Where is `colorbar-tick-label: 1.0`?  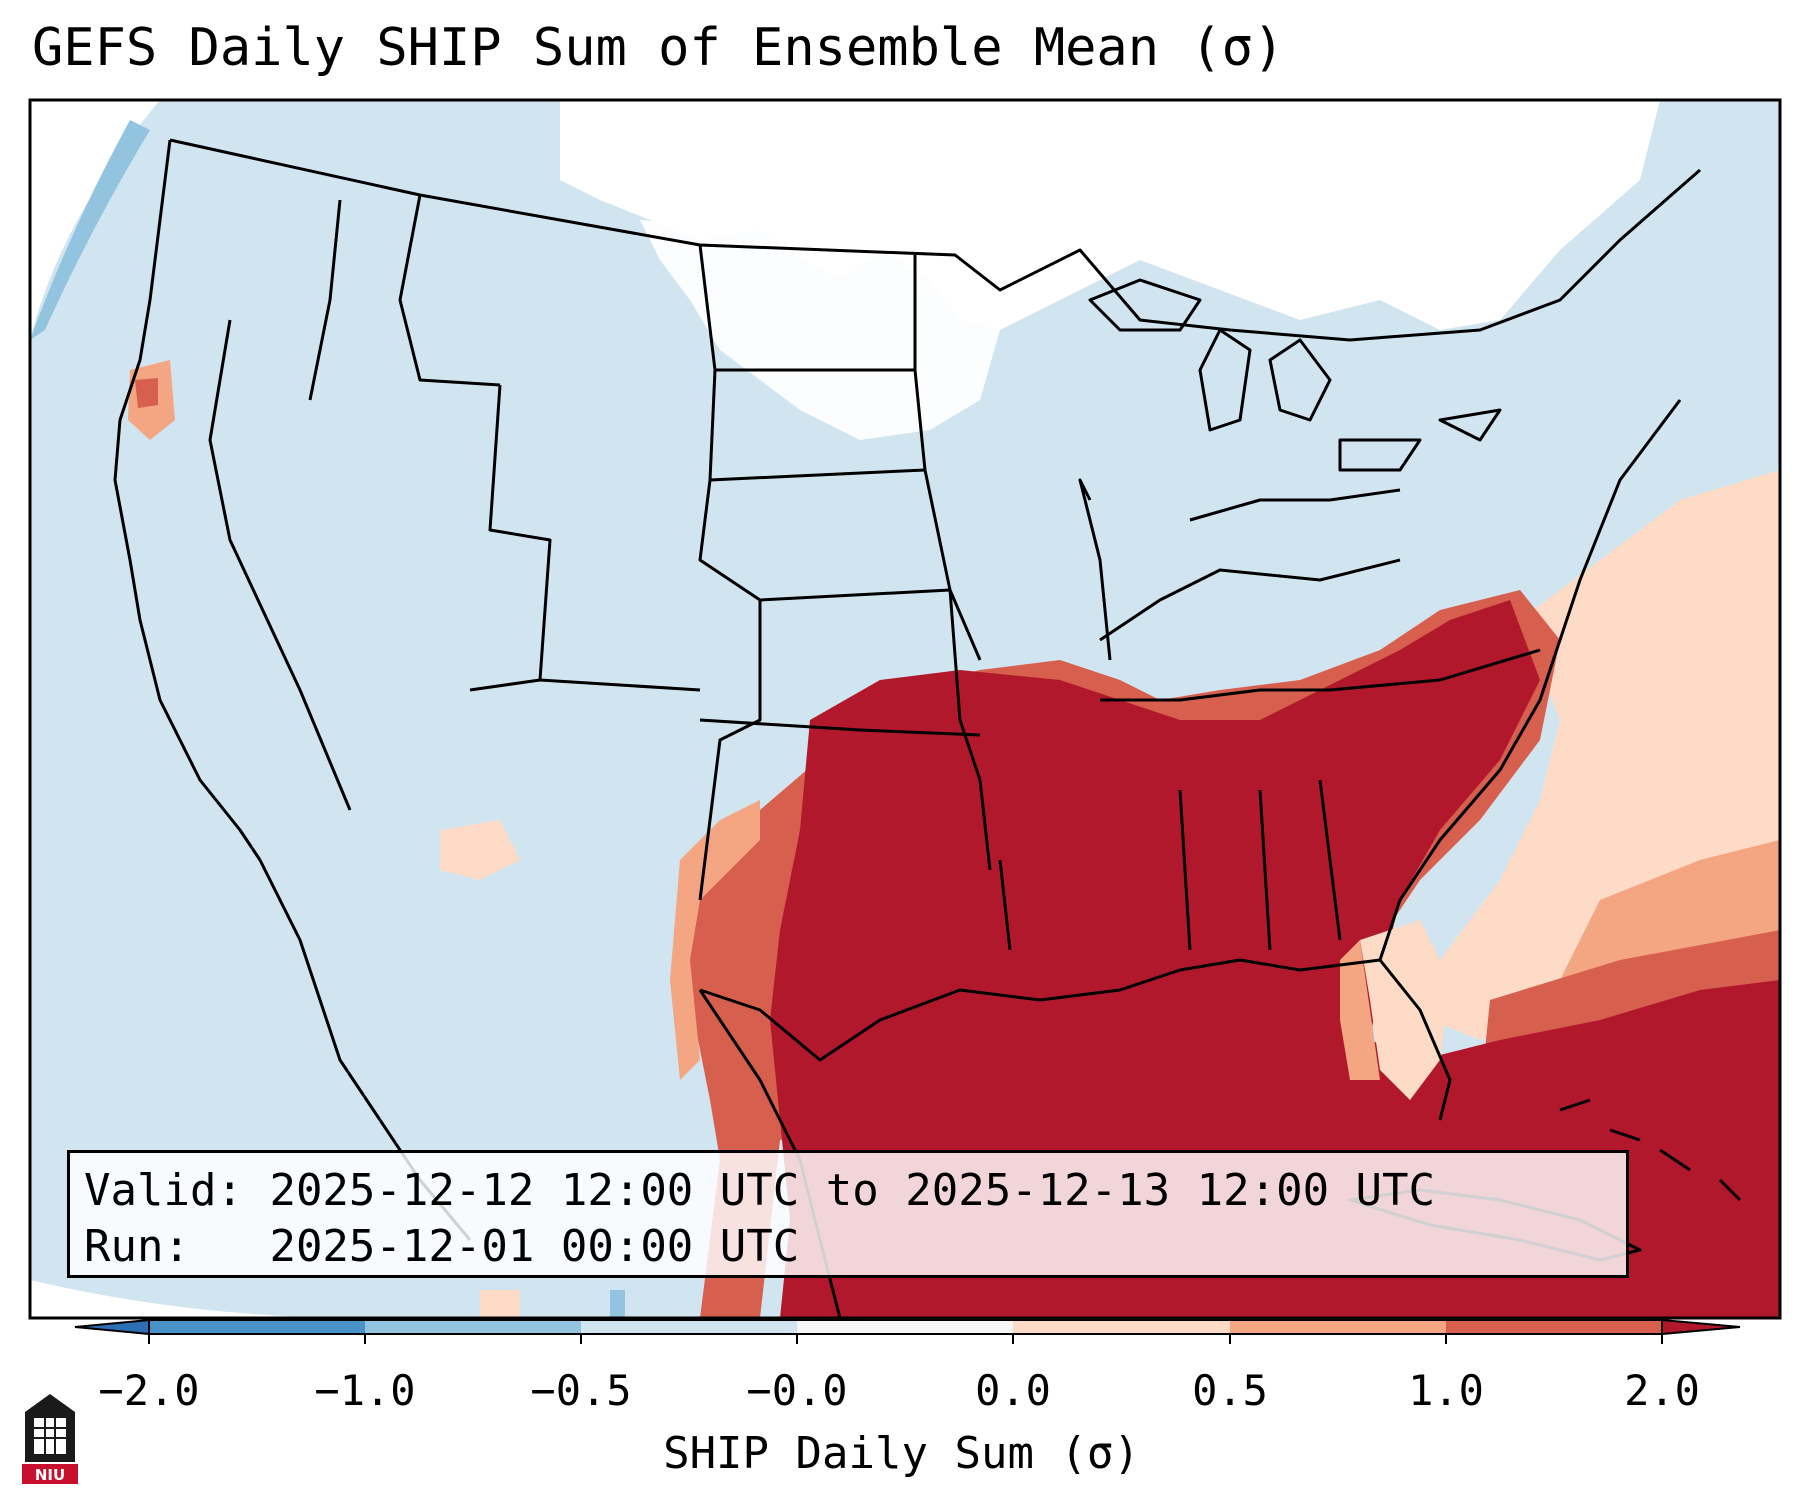
colorbar-tick-label: 1.0 is located at coordinates (1446, 1390).